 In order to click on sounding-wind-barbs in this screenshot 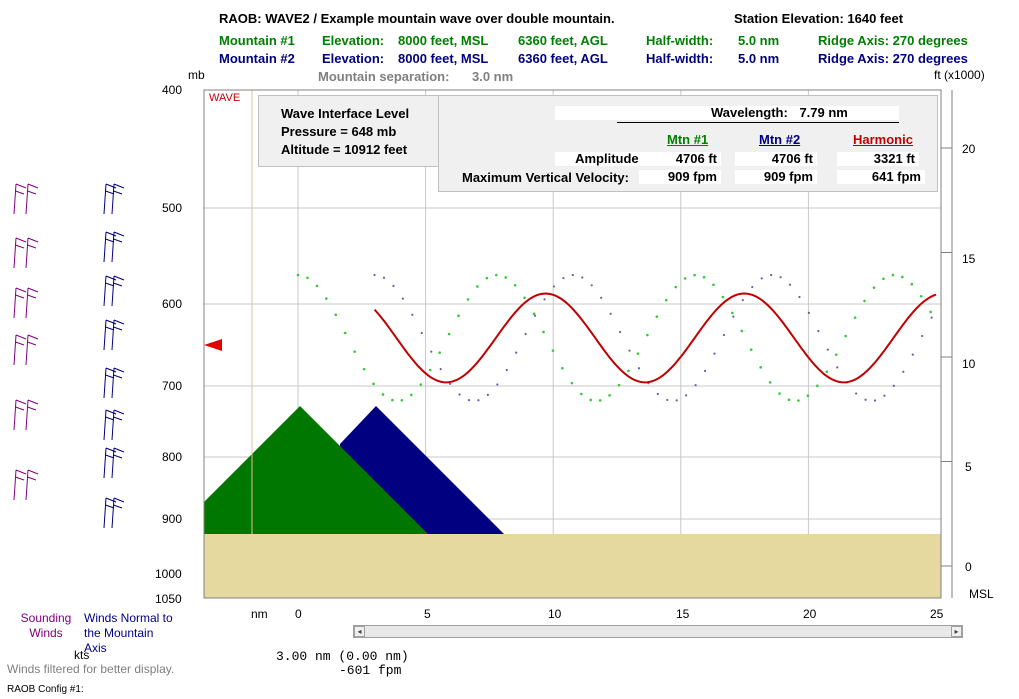, I will do `click(26, 342)`.